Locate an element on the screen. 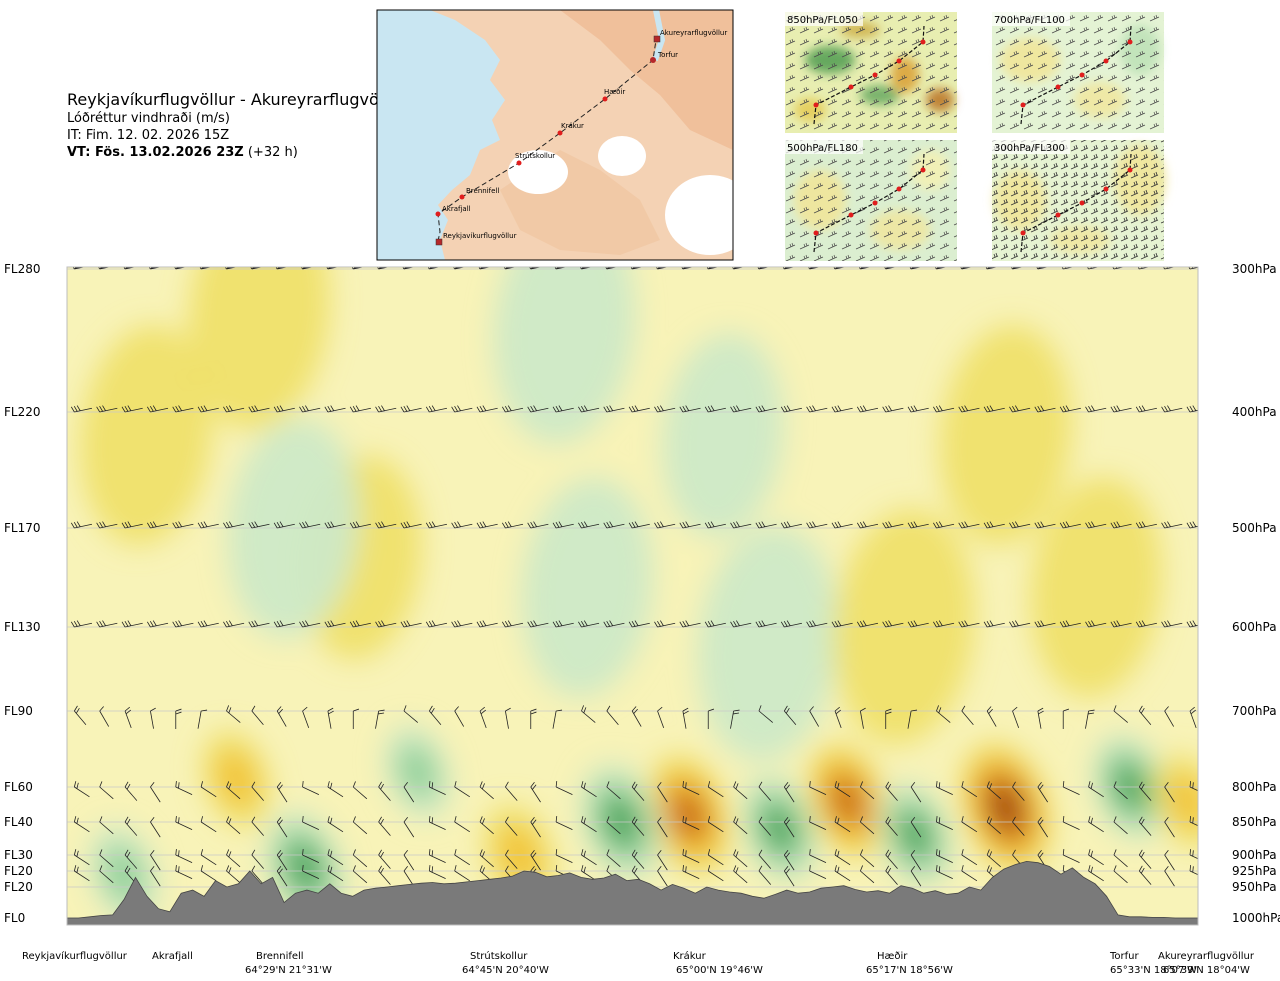 The height and width of the screenshot is (981, 1280). level-map-300: 300hPa/FL300 is located at coordinates (1079, 200).